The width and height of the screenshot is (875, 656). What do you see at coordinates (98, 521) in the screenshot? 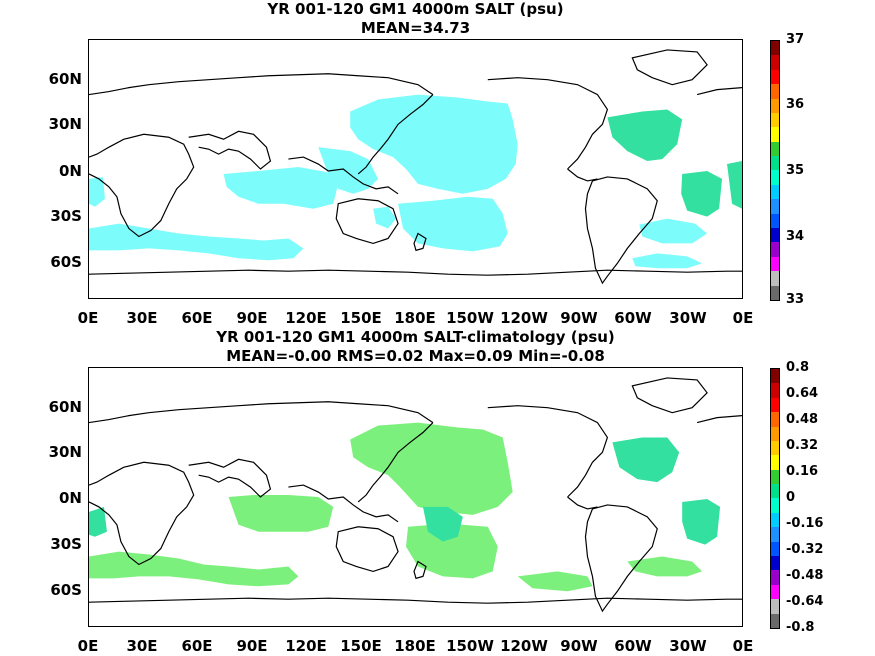
I see `field-patch-west-indian` at bounding box center [98, 521].